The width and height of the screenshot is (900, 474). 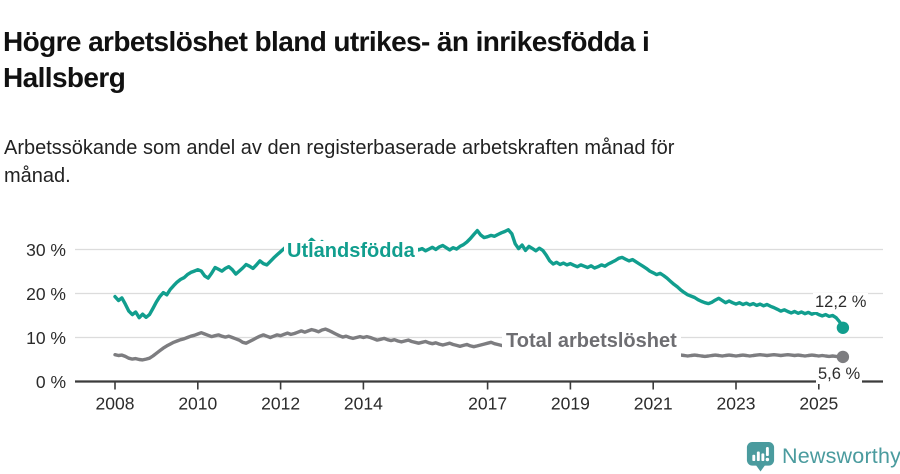 What do you see at coordinates (479, 344) in the screenshot?
I see `series-line-total` at bounding box center [479, 344].